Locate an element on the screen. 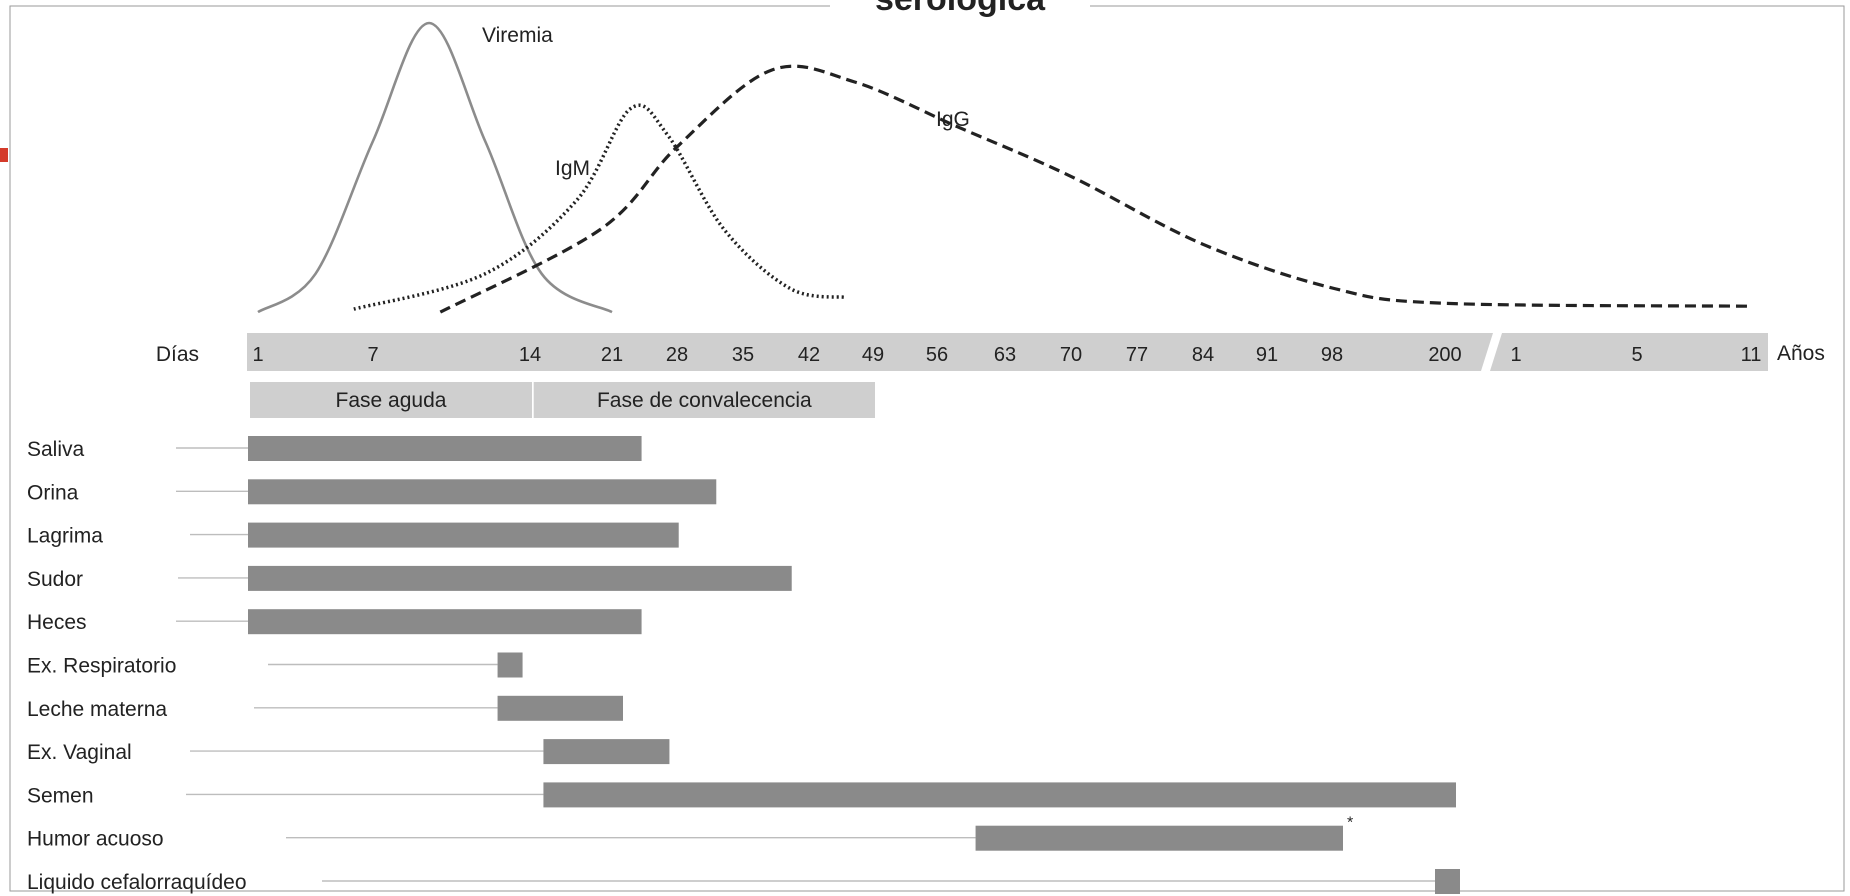  axis-right-label: Años is located at coordinates (1801, 353).